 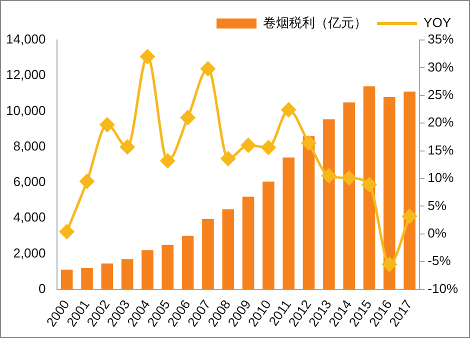 I want to click on y2-tick-label: 20%, so click(x=441, y=122).